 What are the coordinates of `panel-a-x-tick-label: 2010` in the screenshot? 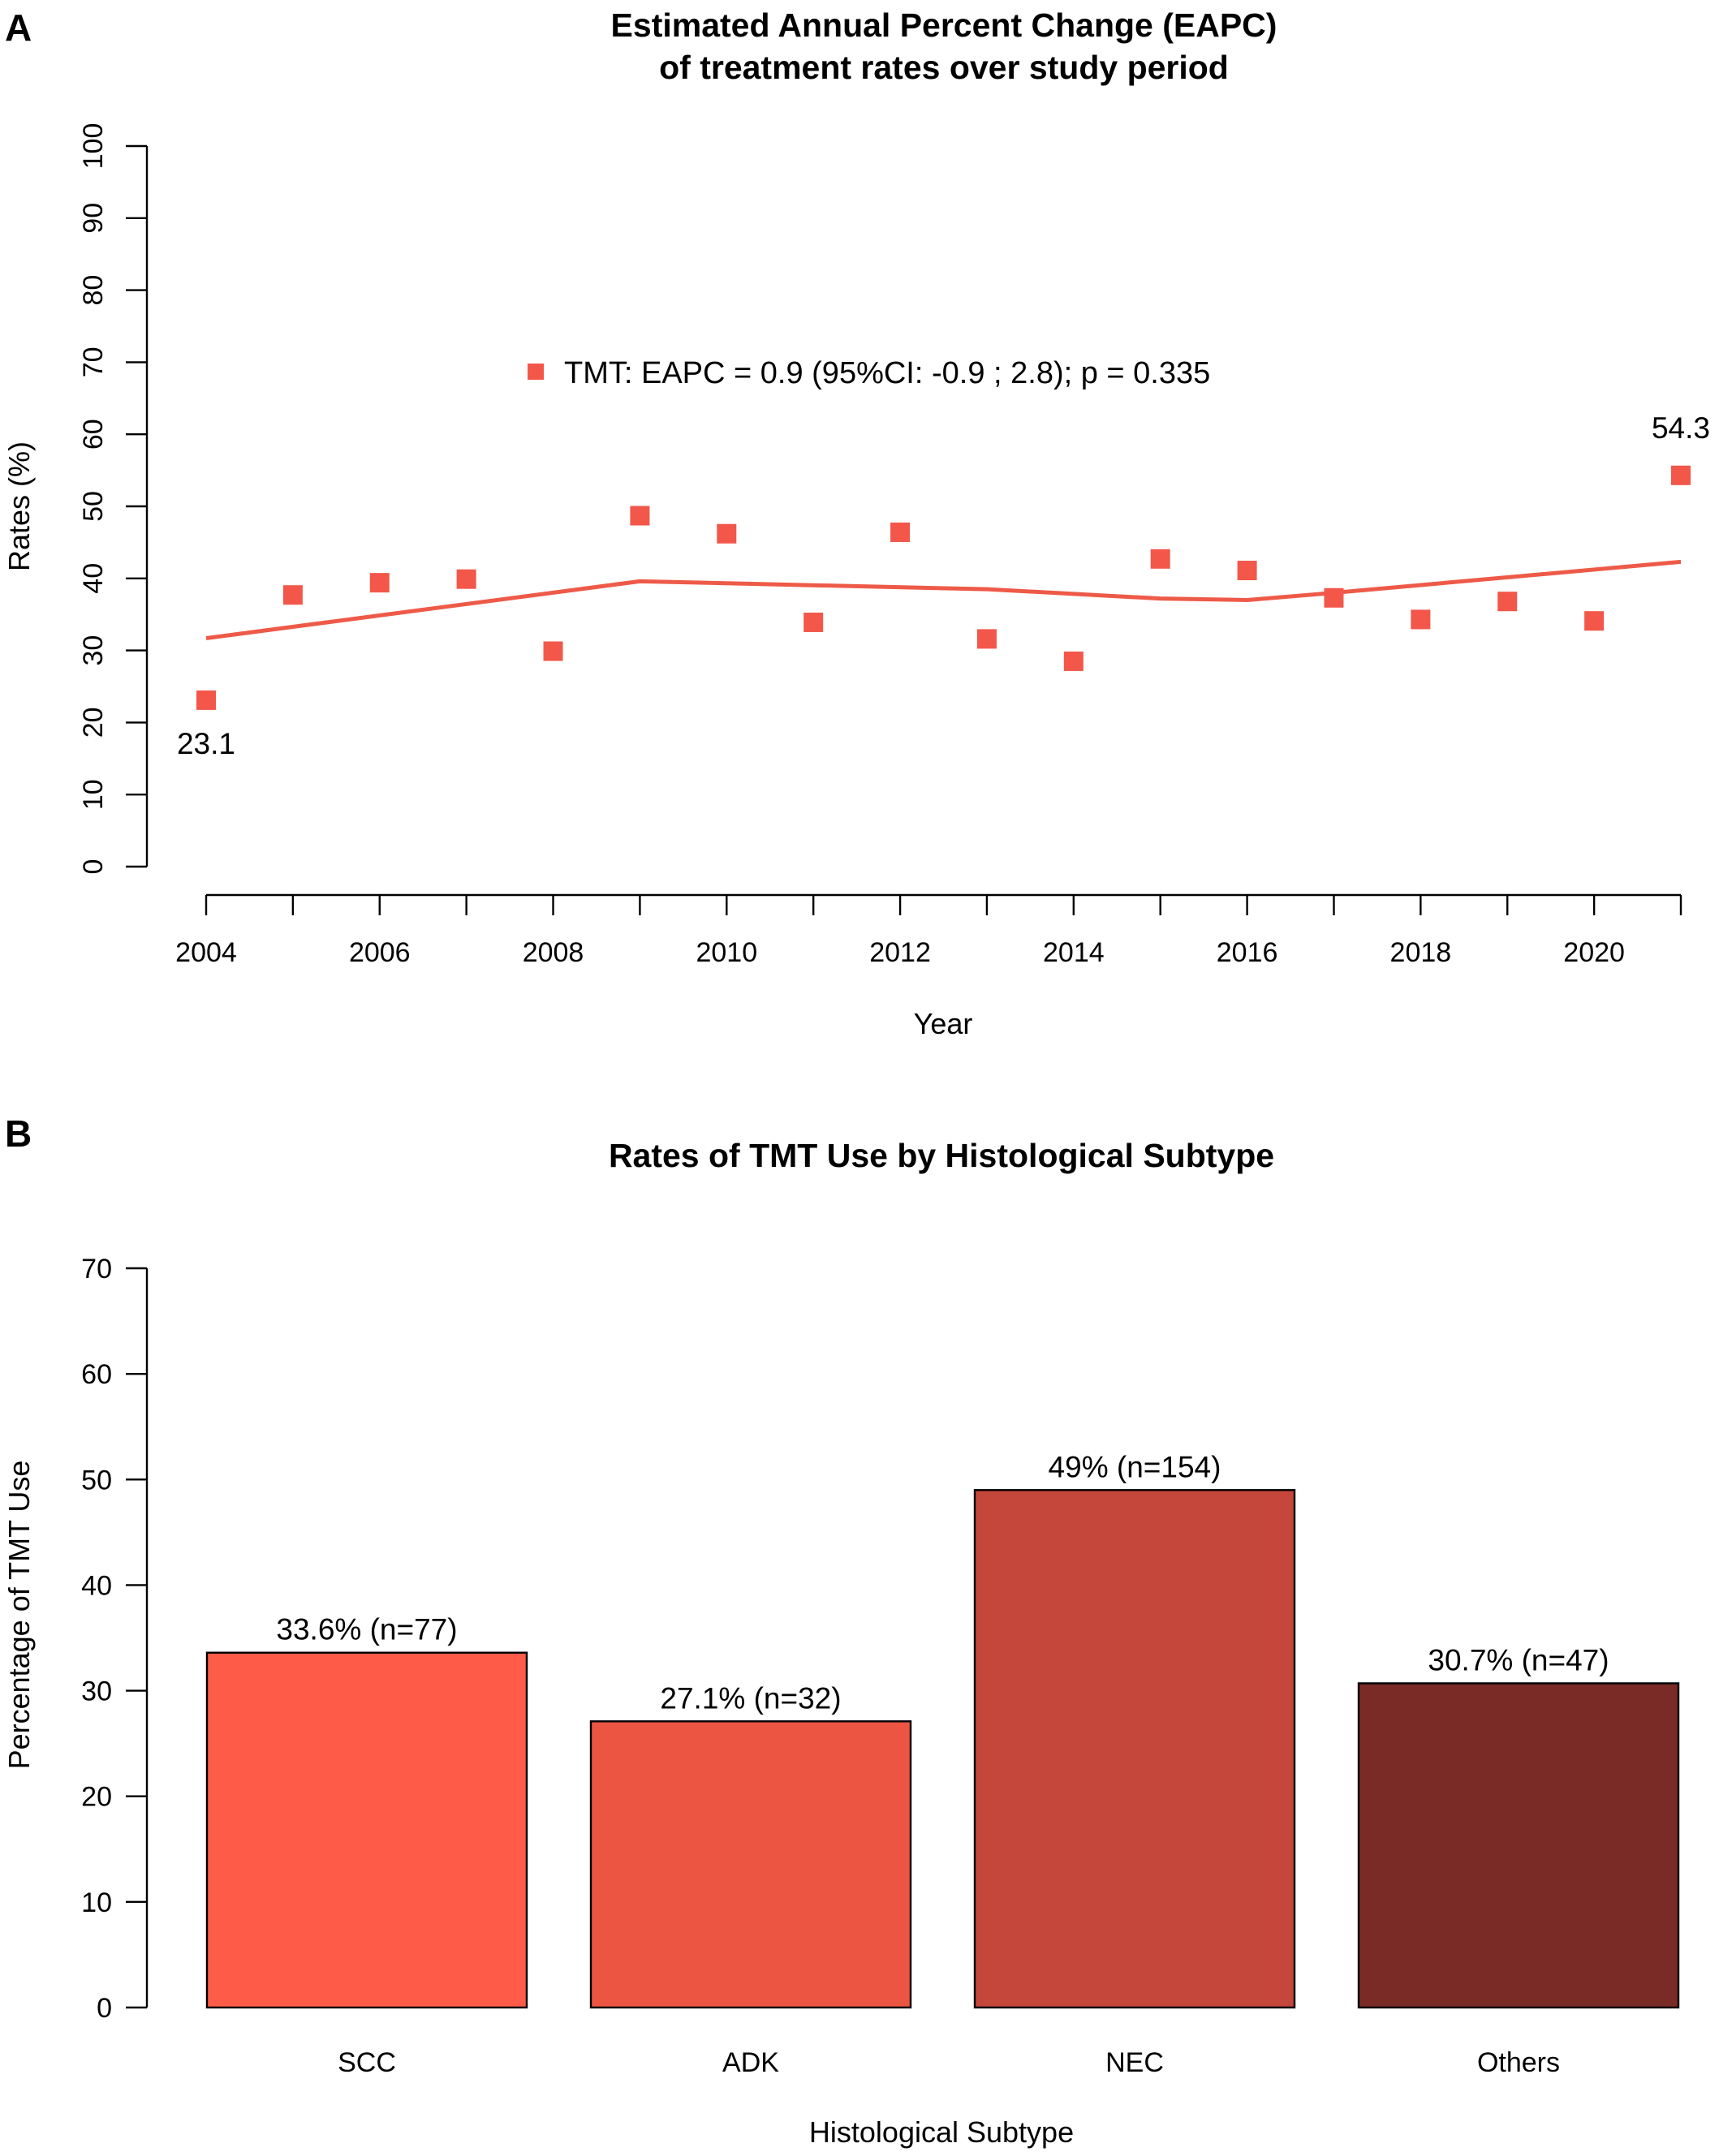 It's located at (726, 953).